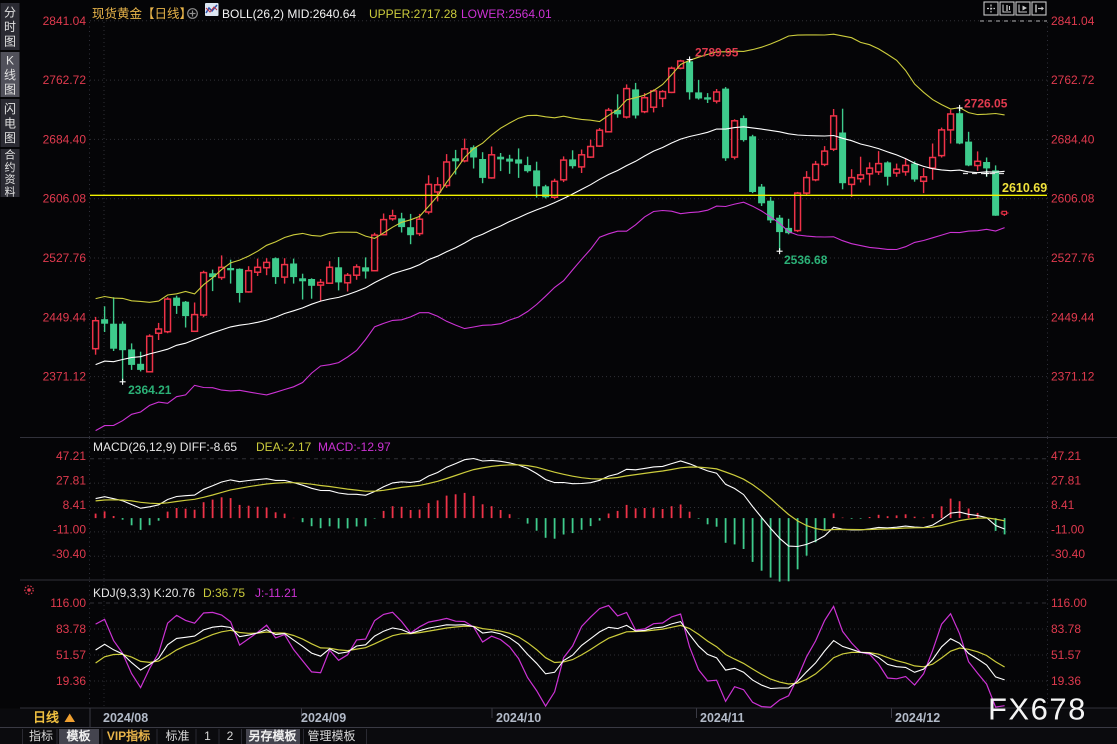 The height and width of the screenshot is (744, 1117). I want to click on svg-text: LOWER:2564.01, so click(506, 14).